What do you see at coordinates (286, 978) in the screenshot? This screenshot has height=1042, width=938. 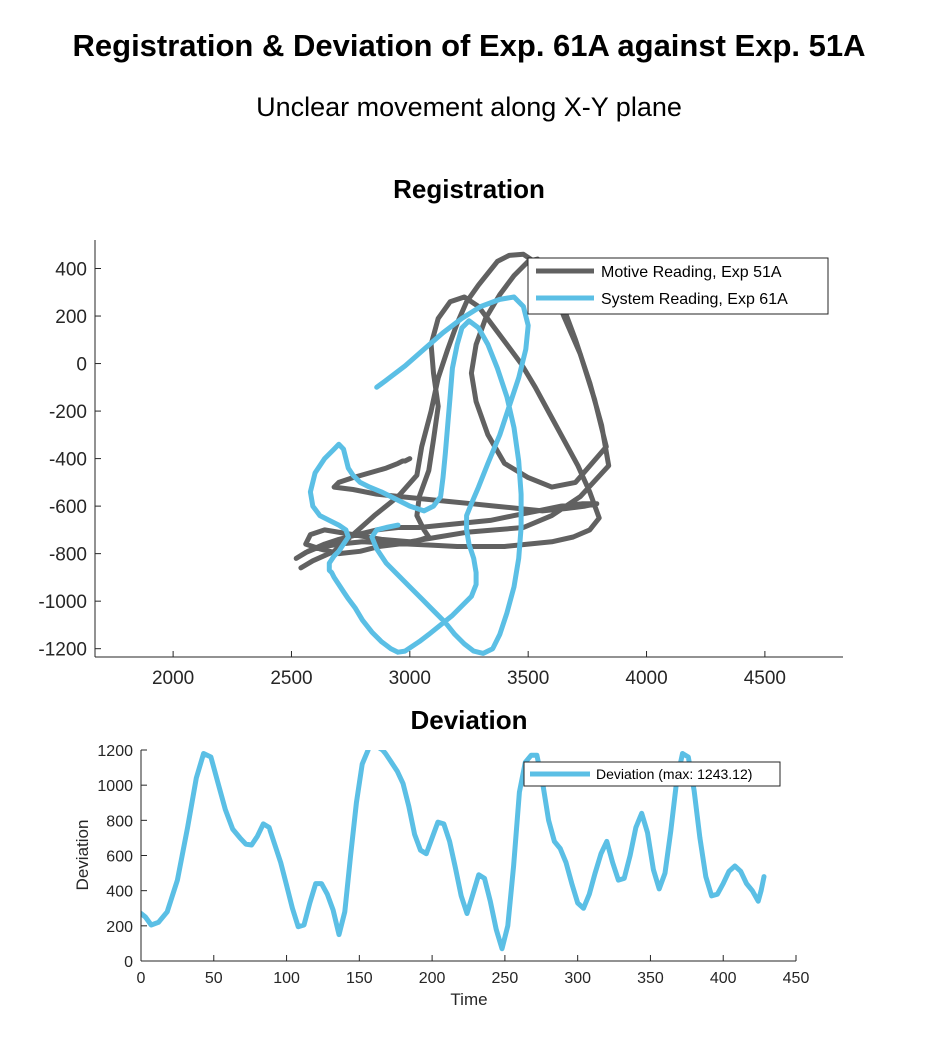 I see `deviation-x-tick-label: 100` at bounding box center [286, 978].